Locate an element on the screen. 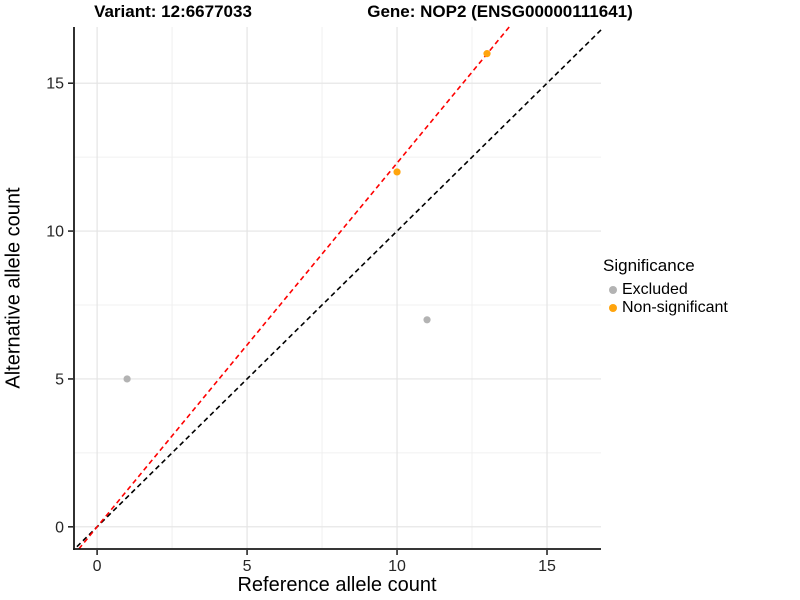 The image size is (800, 600). legend-item-non-significant: Non-significant is located at coordinates (665, 308).